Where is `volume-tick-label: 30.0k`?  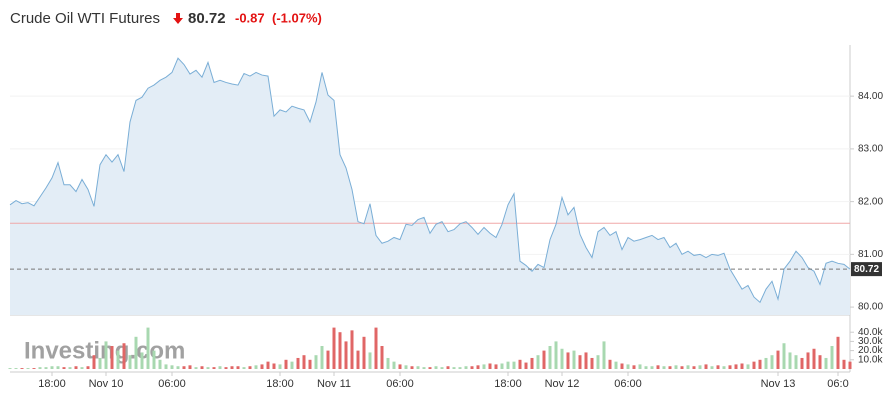
volume-tick-label: 30.0k is located at coordinates (870, 341).